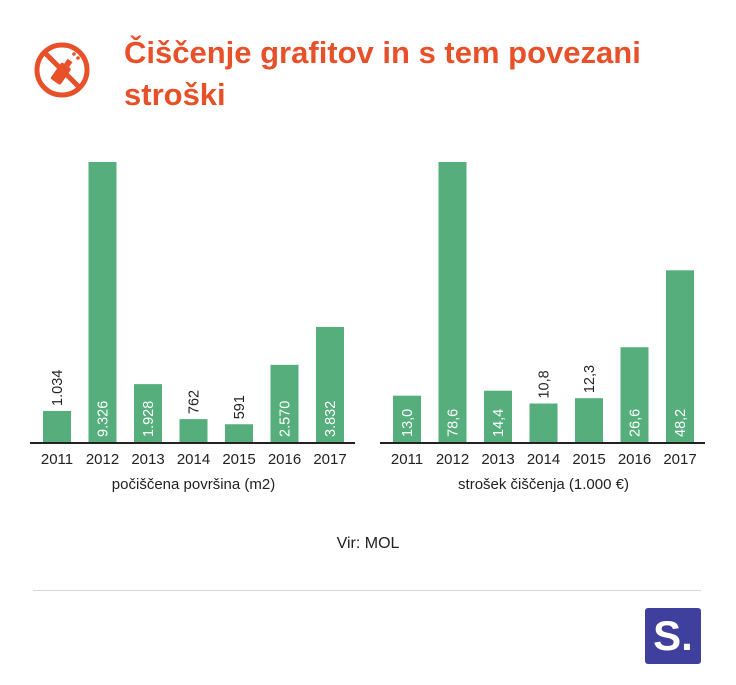  What do you see at coordinates (681, 423) in the screenshot?
I see `value-label-2017: 48,2` at bounding box center [681, 423].